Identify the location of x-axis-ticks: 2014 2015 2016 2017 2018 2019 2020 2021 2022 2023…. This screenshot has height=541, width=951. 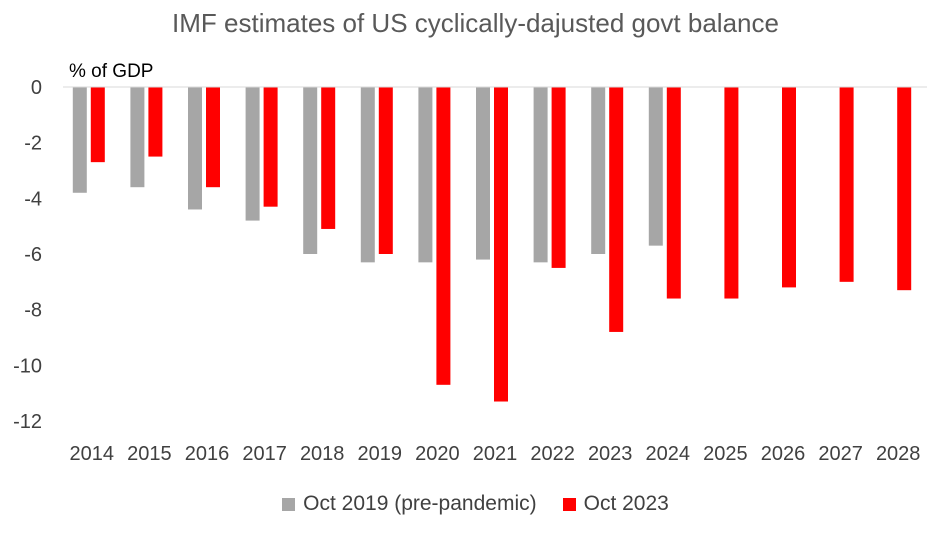
(495, 454).